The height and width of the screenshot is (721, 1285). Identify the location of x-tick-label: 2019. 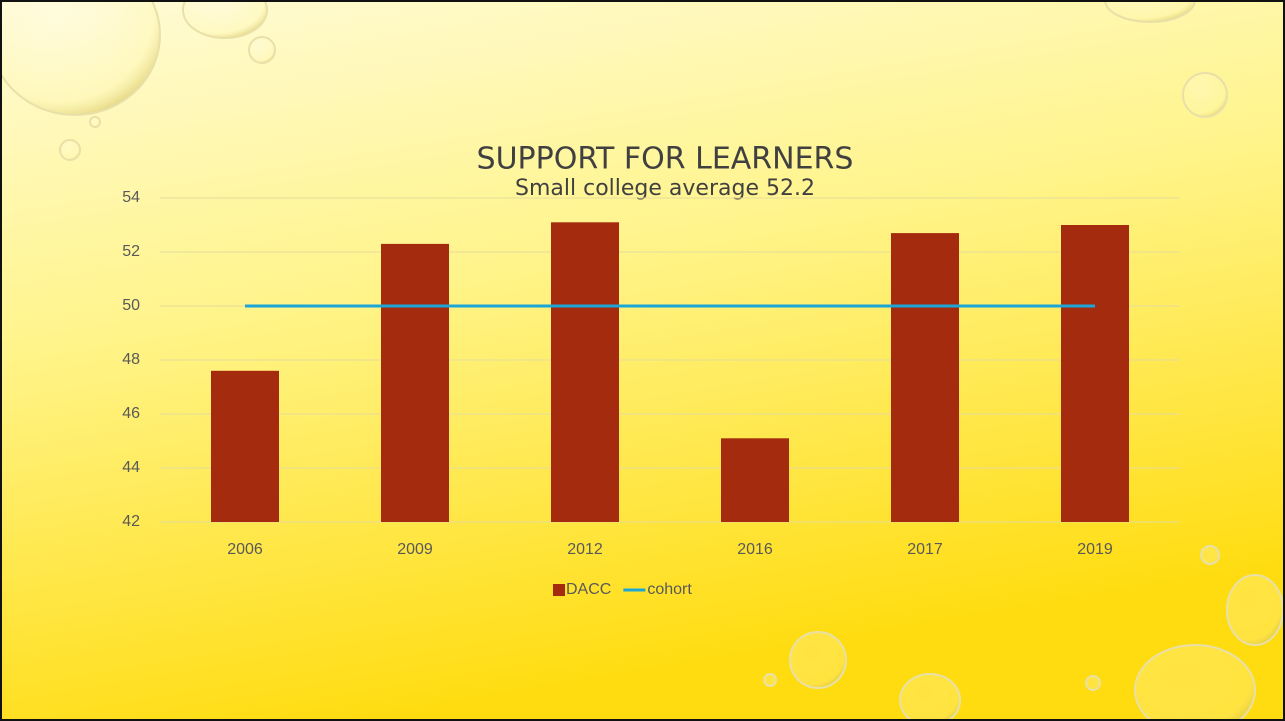
(1095, 549).